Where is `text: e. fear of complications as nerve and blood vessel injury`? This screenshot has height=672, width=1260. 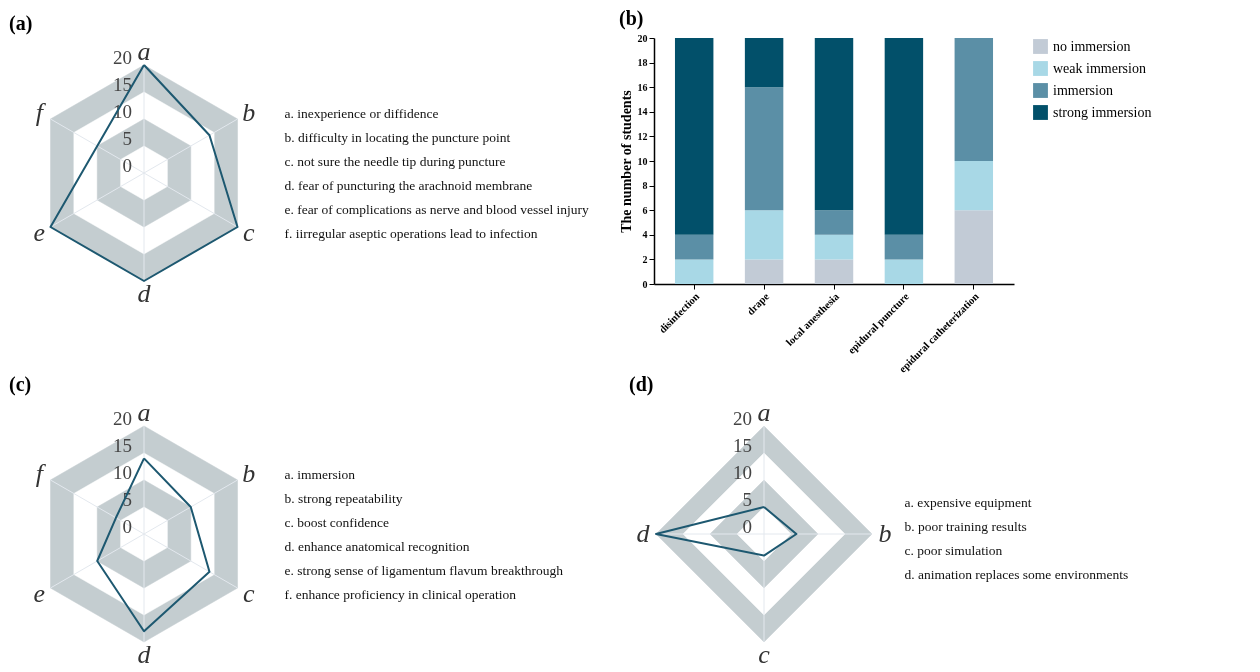
text: e. fear of complications as nerve and blood vessel injury is located at coordinates (437, 209).